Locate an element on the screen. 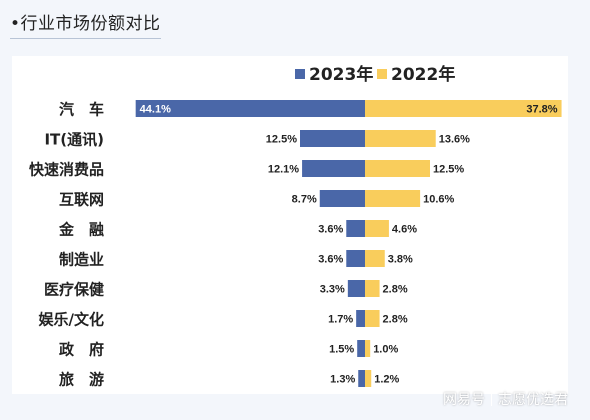 Image resolution: width=590 pixels, height=420 pixels. data-label-2023: 12.1% is located at coordinates (283, 170).